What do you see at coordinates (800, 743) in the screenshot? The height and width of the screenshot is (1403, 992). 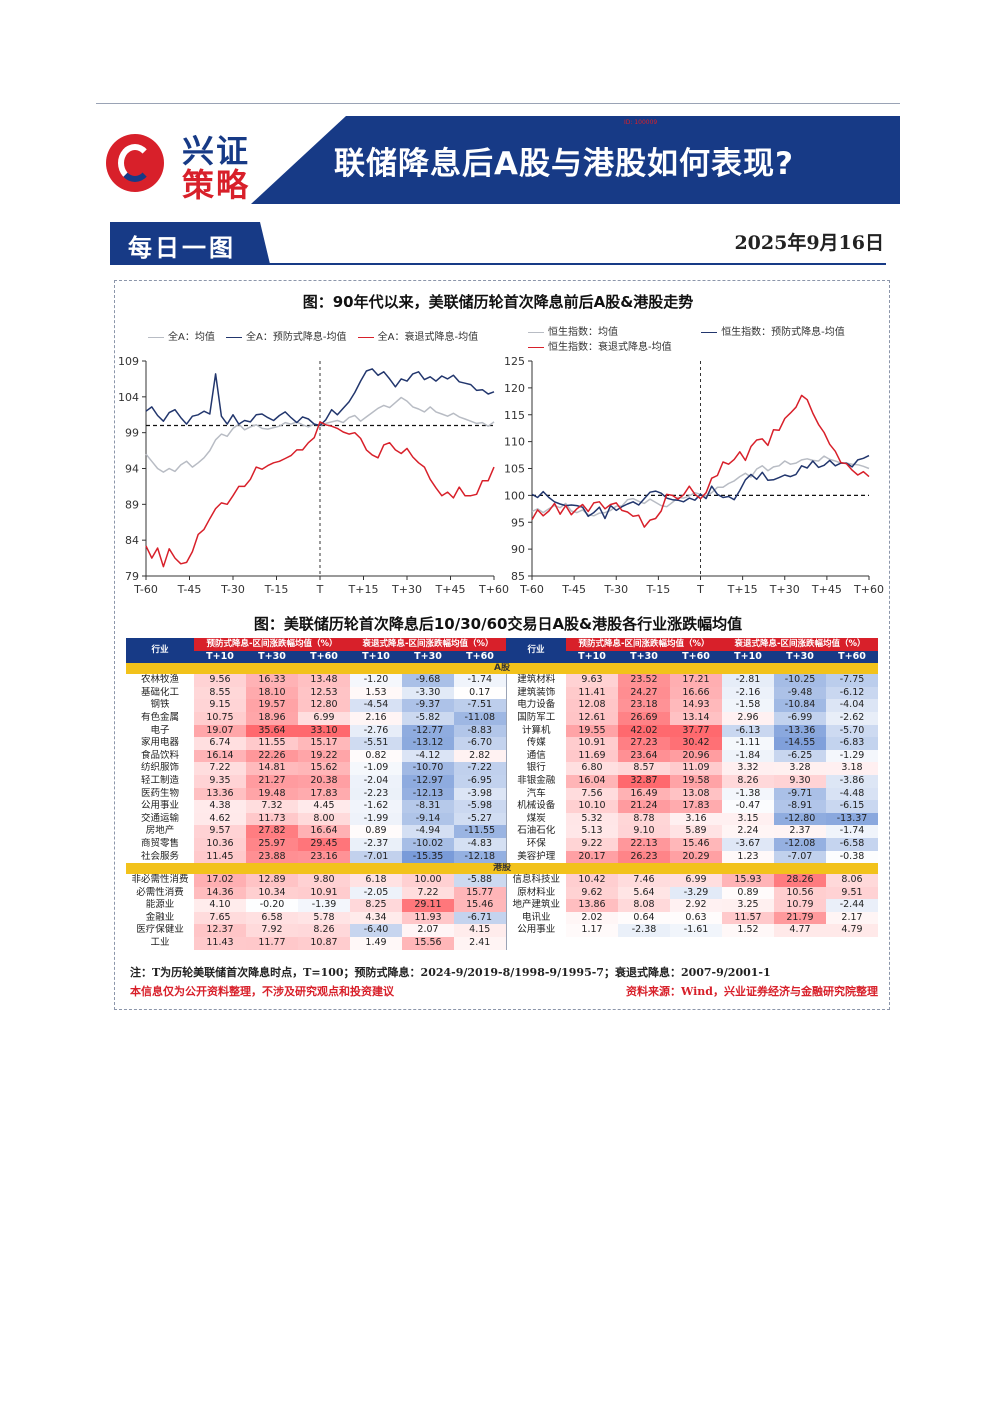 I see `value-cell: -14.55` at bounding box center [800, 743].